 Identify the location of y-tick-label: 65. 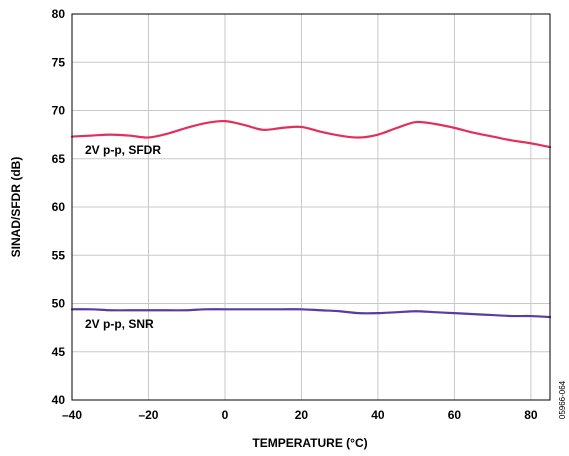
(59, 159).